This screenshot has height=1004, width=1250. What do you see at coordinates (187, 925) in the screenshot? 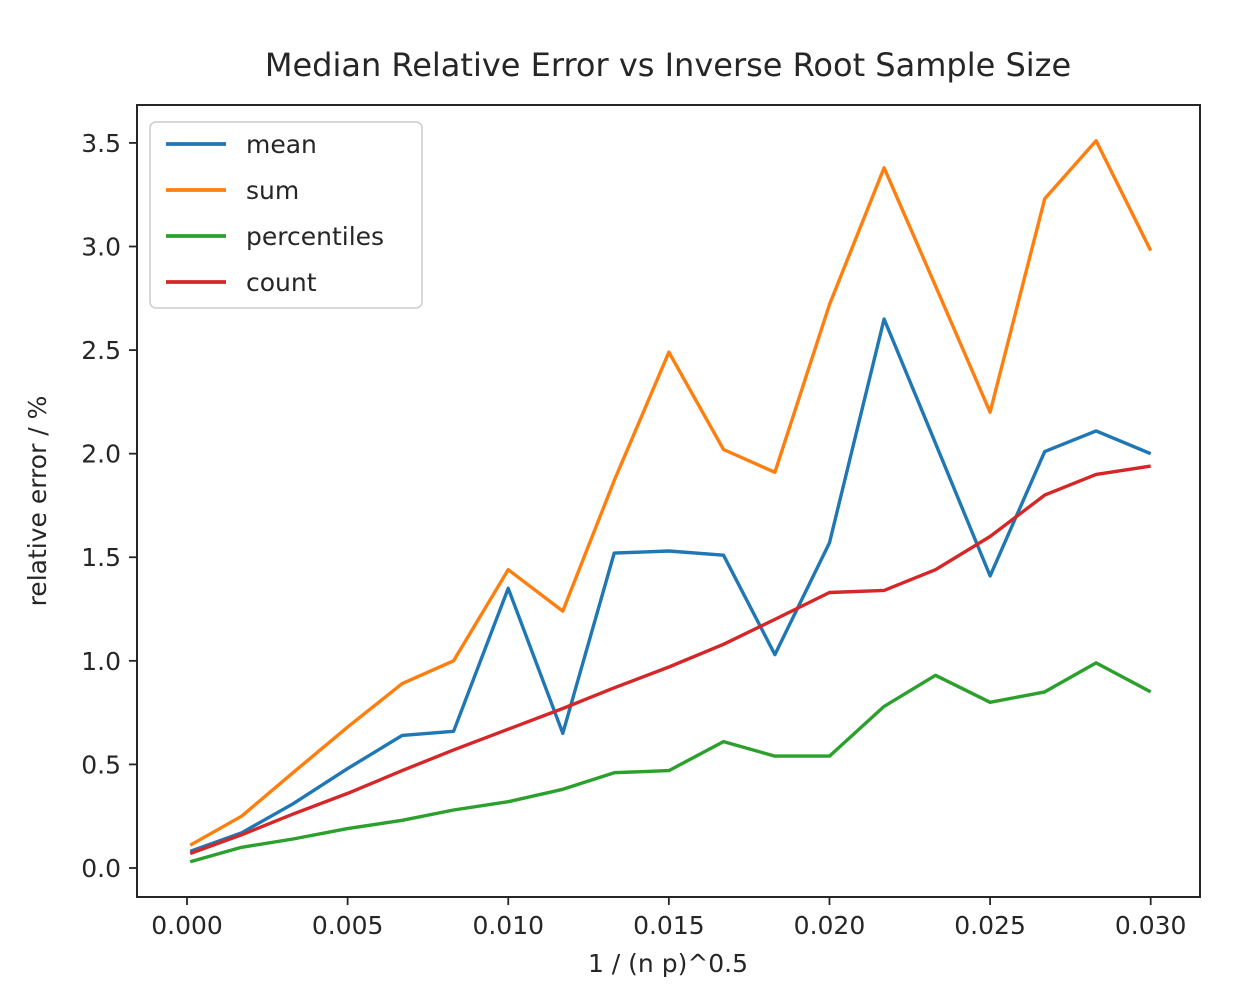
I see `x-tick-label: 0.000` at bounding box center [187, 925].